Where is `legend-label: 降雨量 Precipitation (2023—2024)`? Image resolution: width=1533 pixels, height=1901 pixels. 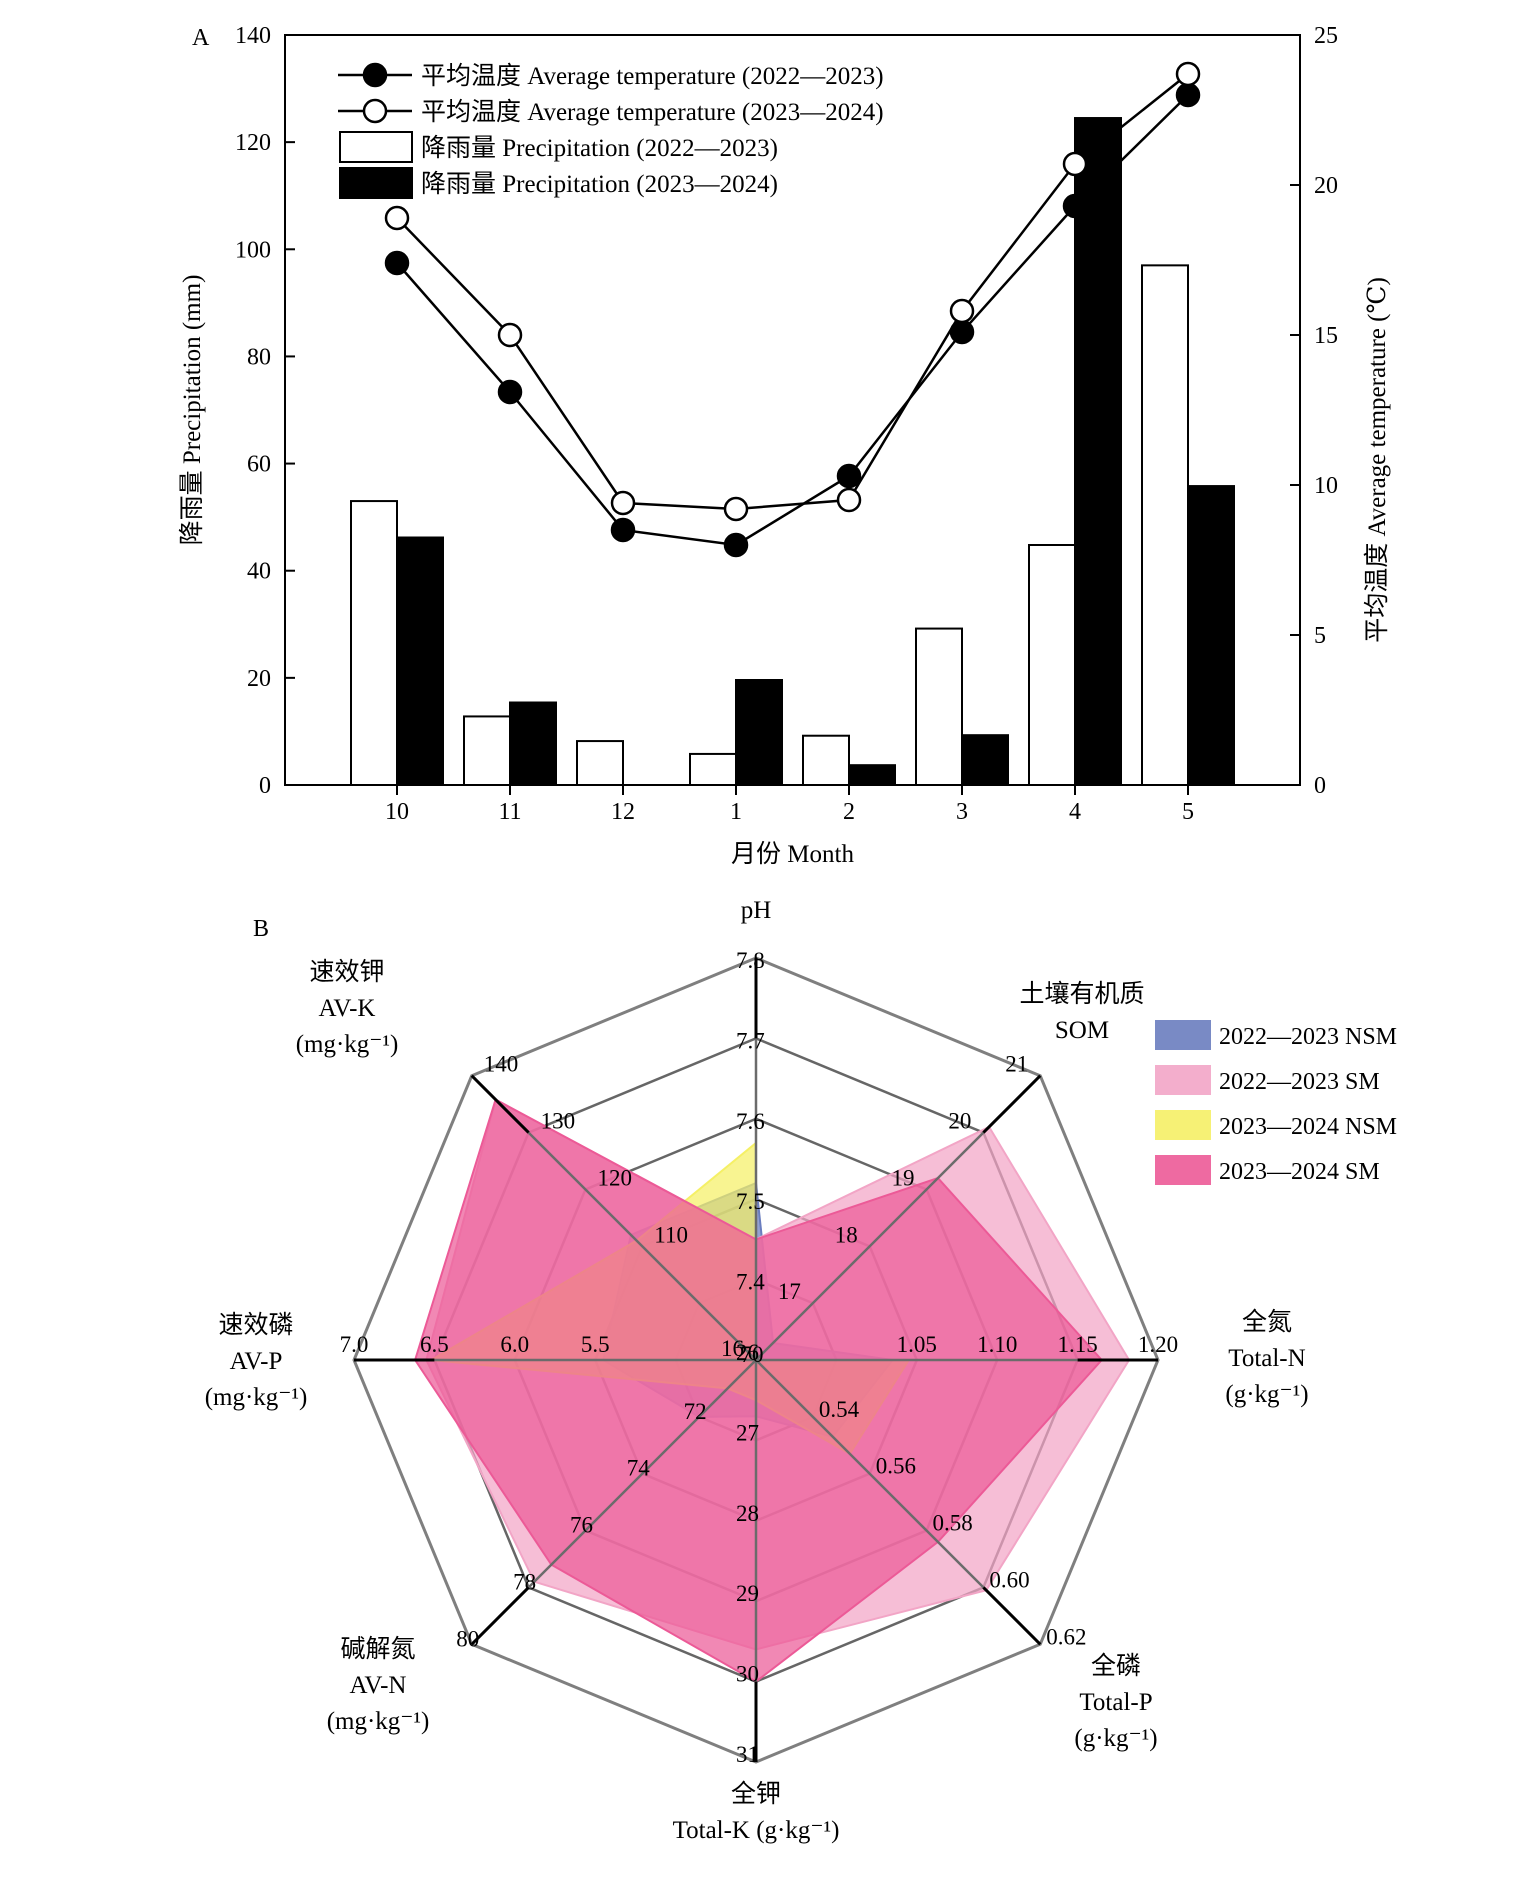
legend-label: 降雨量 Precipitation (2023—2024) is located at coordinates (599, 184).